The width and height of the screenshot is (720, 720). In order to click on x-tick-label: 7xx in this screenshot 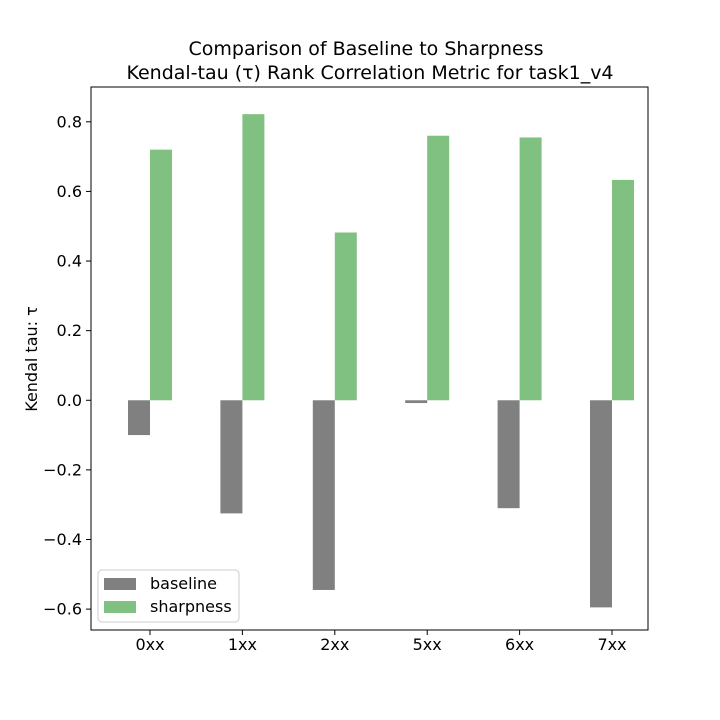, I will do `click(611, 644)`.